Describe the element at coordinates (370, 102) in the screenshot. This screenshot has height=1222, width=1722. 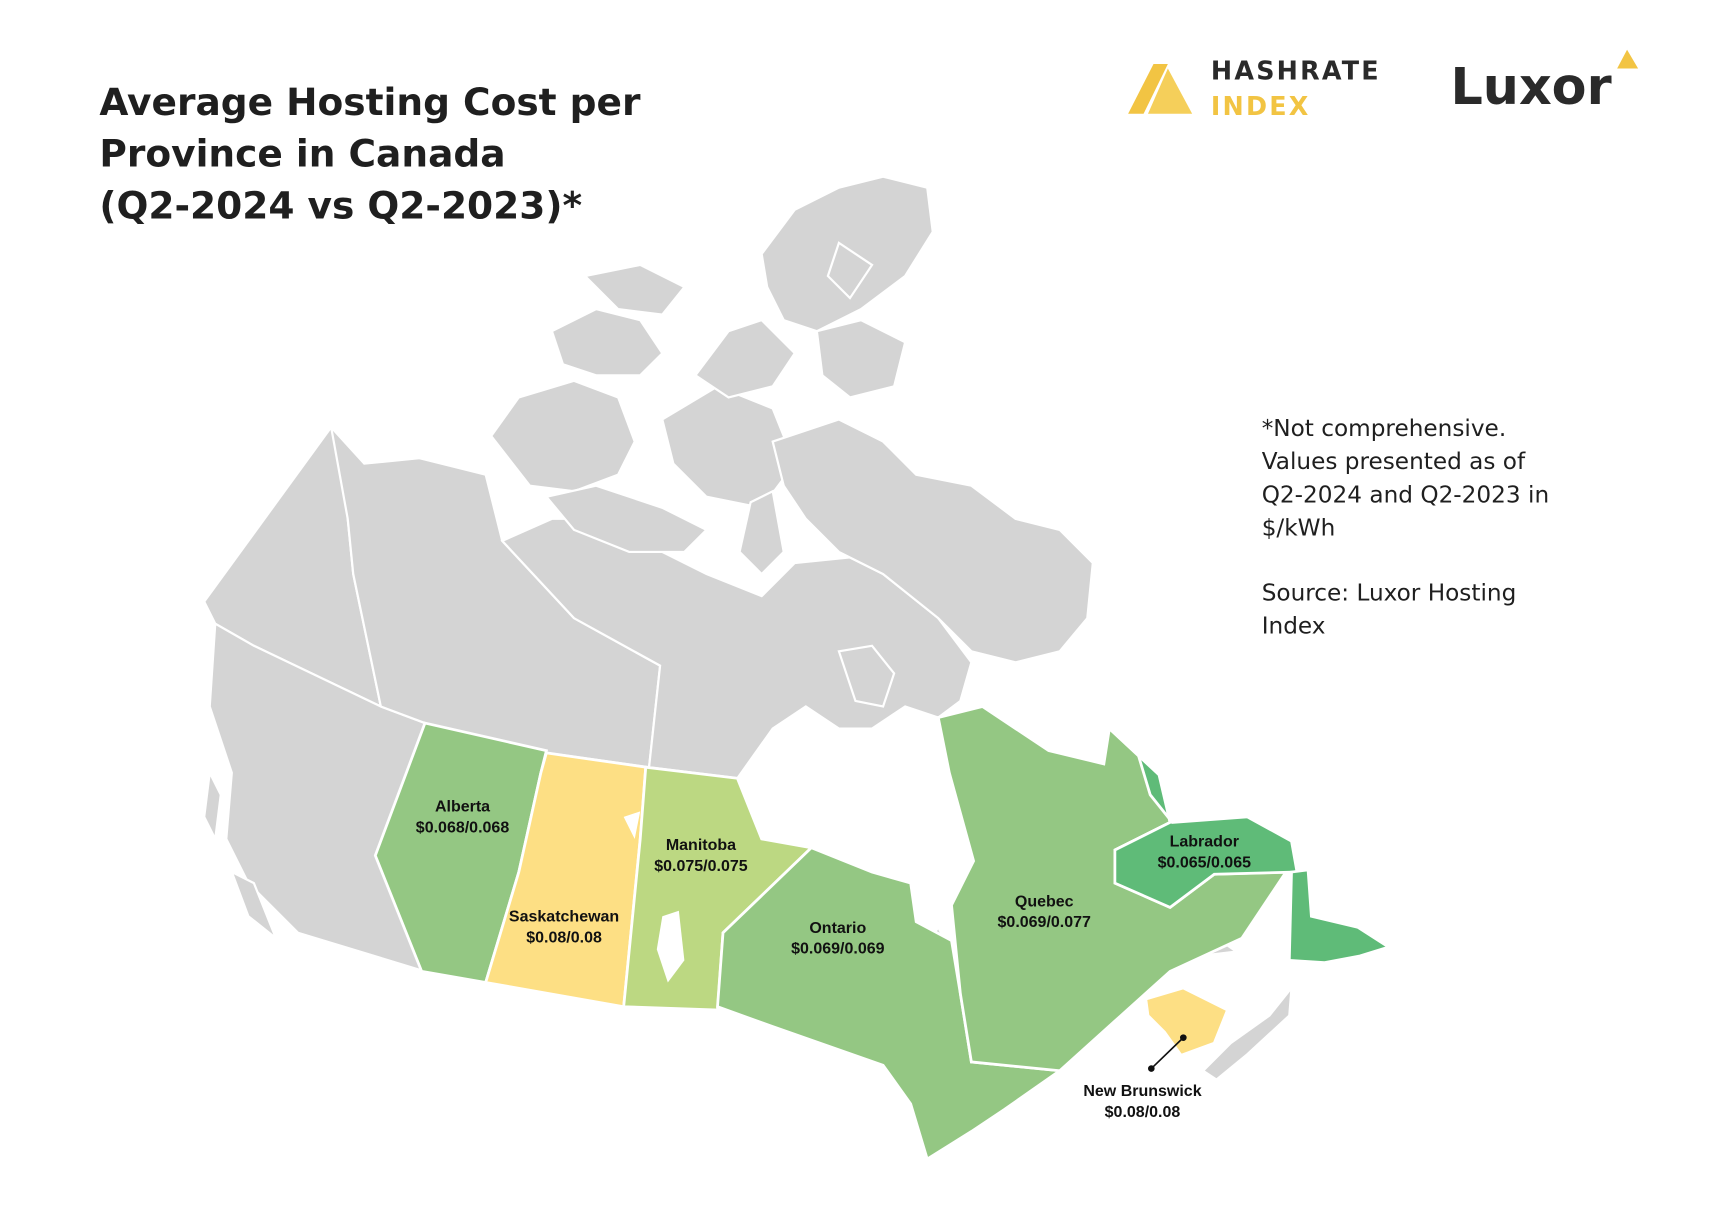
I see `title-line: Average Hosting Cost per` at that location.